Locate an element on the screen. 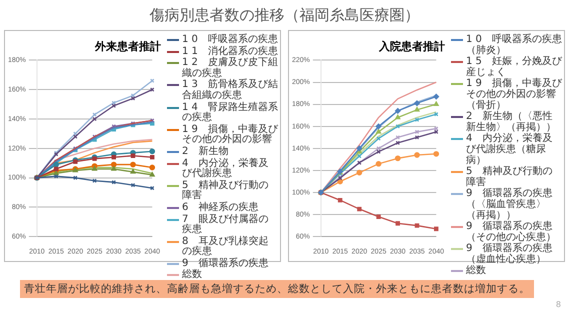 The image size is (569, 320). legend-label: 1 9 損傷，中毒及びその他の外因の影響 is located at coordinates (230, 135).